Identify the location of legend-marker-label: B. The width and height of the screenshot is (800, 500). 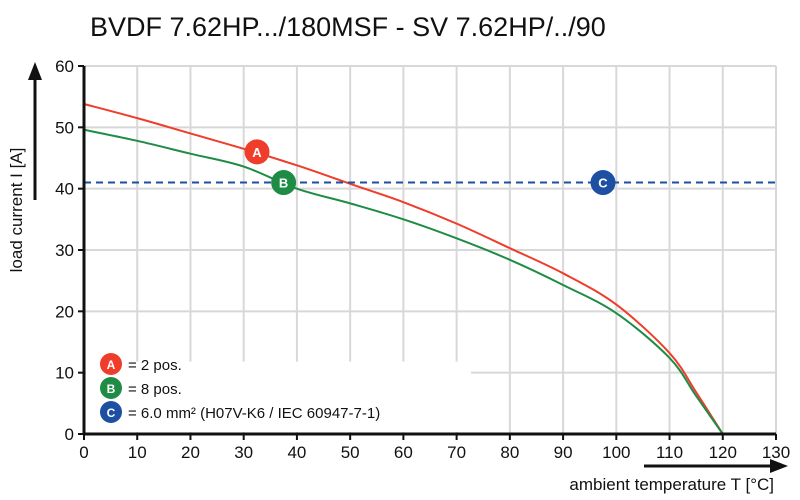
(111, 389).